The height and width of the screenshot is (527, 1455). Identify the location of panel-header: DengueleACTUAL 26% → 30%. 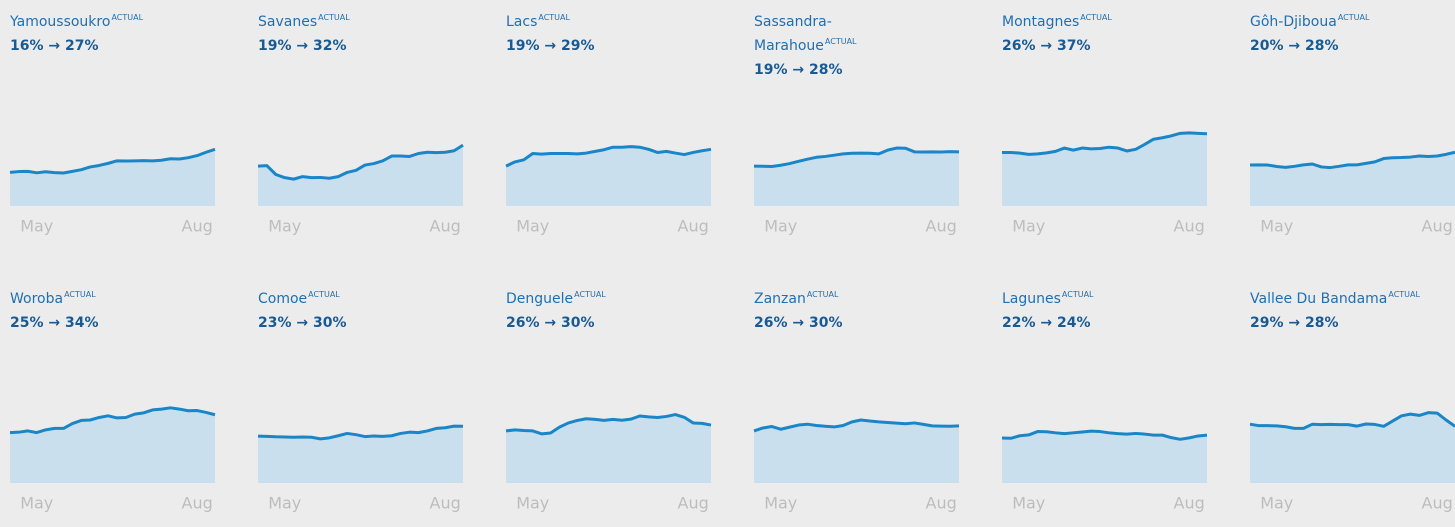
(592, 311).